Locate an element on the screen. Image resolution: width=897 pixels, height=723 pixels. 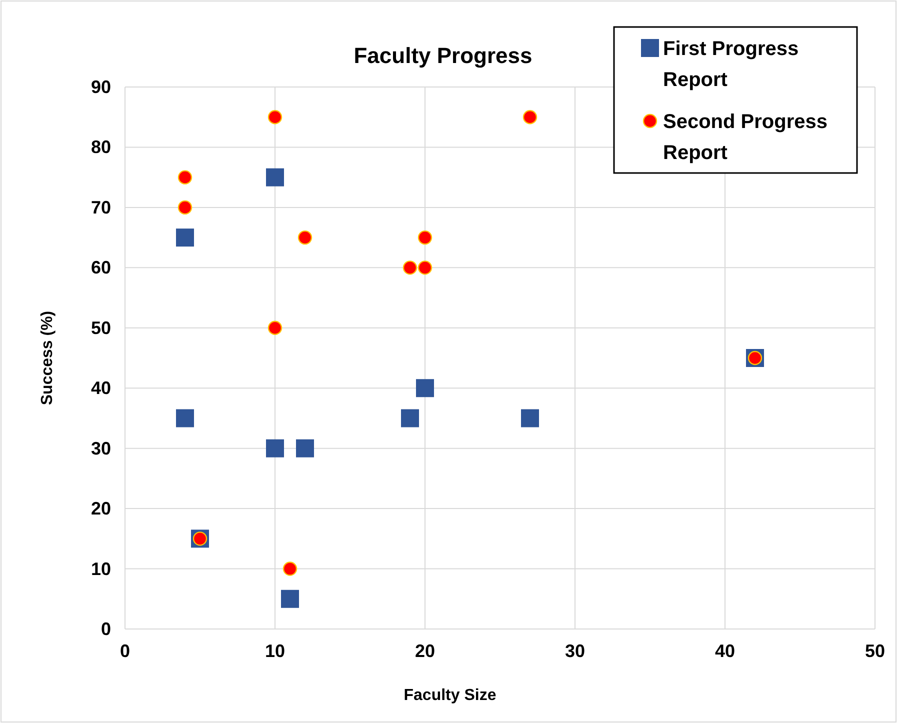
y-tick-label: 60 is located at coordinates (100, 268).